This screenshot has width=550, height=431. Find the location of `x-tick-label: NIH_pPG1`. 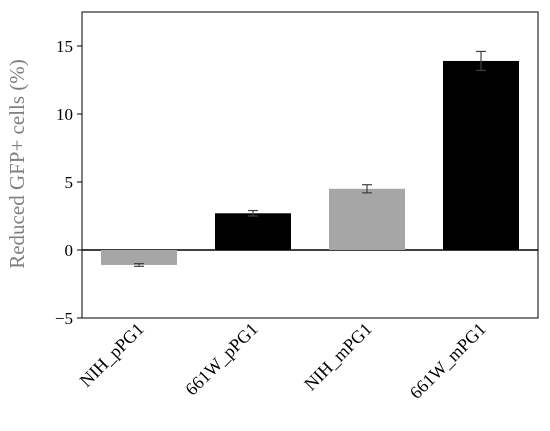

x-tick-label: NIH_pPG1 is located at coordinates (112, 355).